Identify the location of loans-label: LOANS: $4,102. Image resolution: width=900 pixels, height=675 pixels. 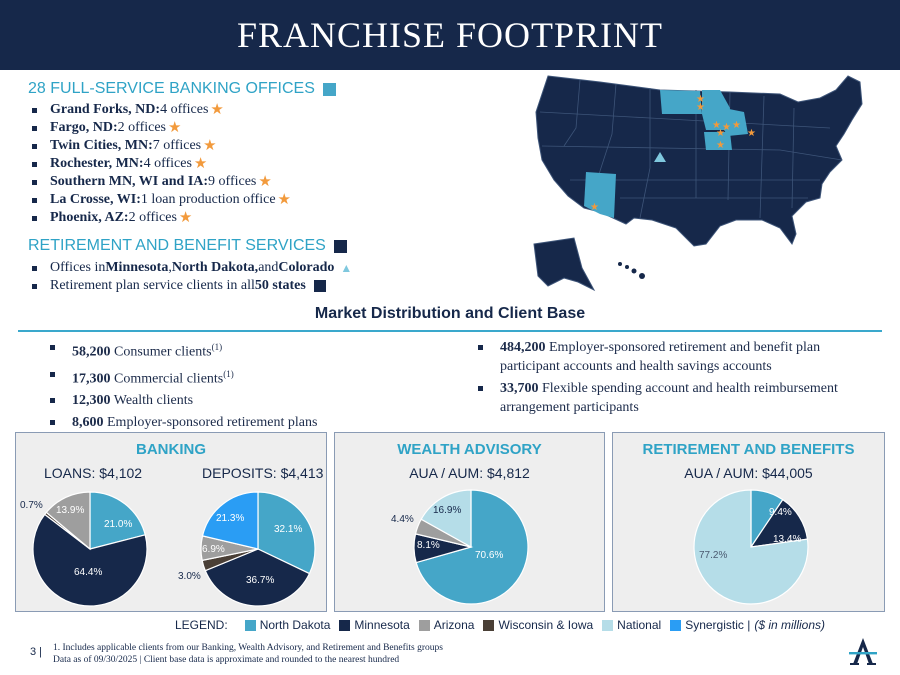
(93, 473).